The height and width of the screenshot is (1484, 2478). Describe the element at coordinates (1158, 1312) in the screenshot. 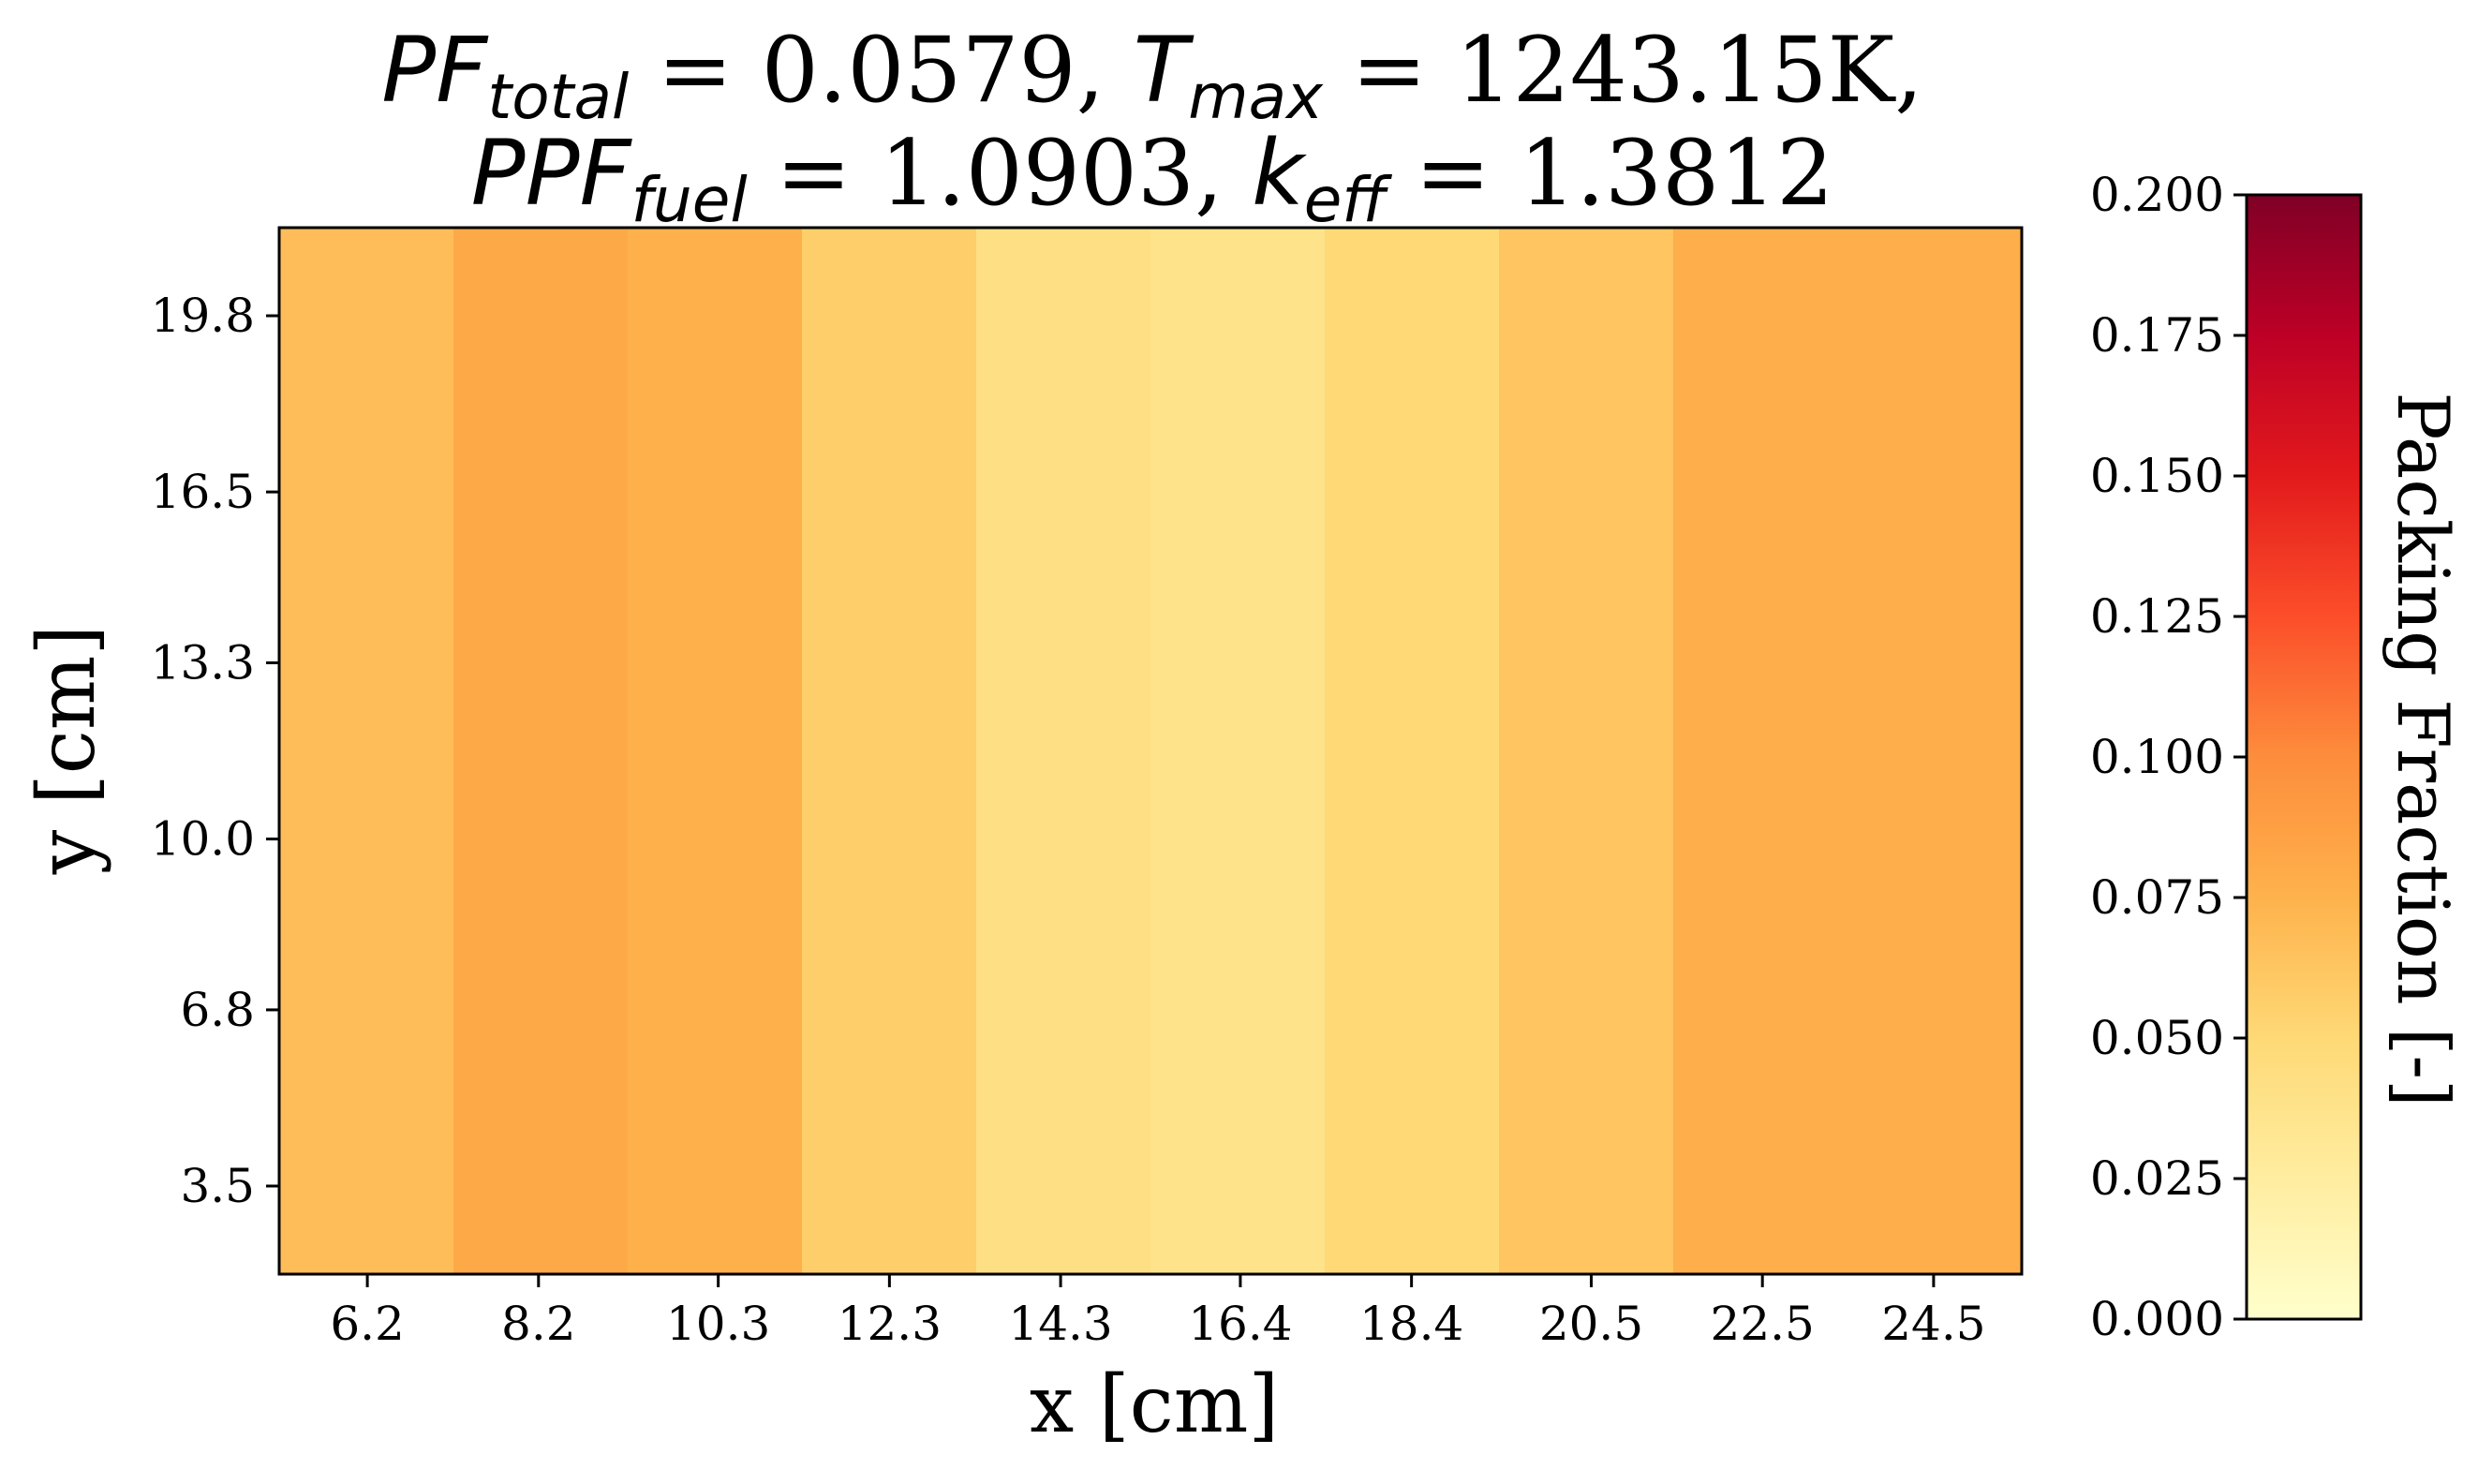

I see `x-axis-ticks: 6.2 8.2 10.3 12.3 14.3 16.4 18.4 20.5 22.5 24.5` at that location.